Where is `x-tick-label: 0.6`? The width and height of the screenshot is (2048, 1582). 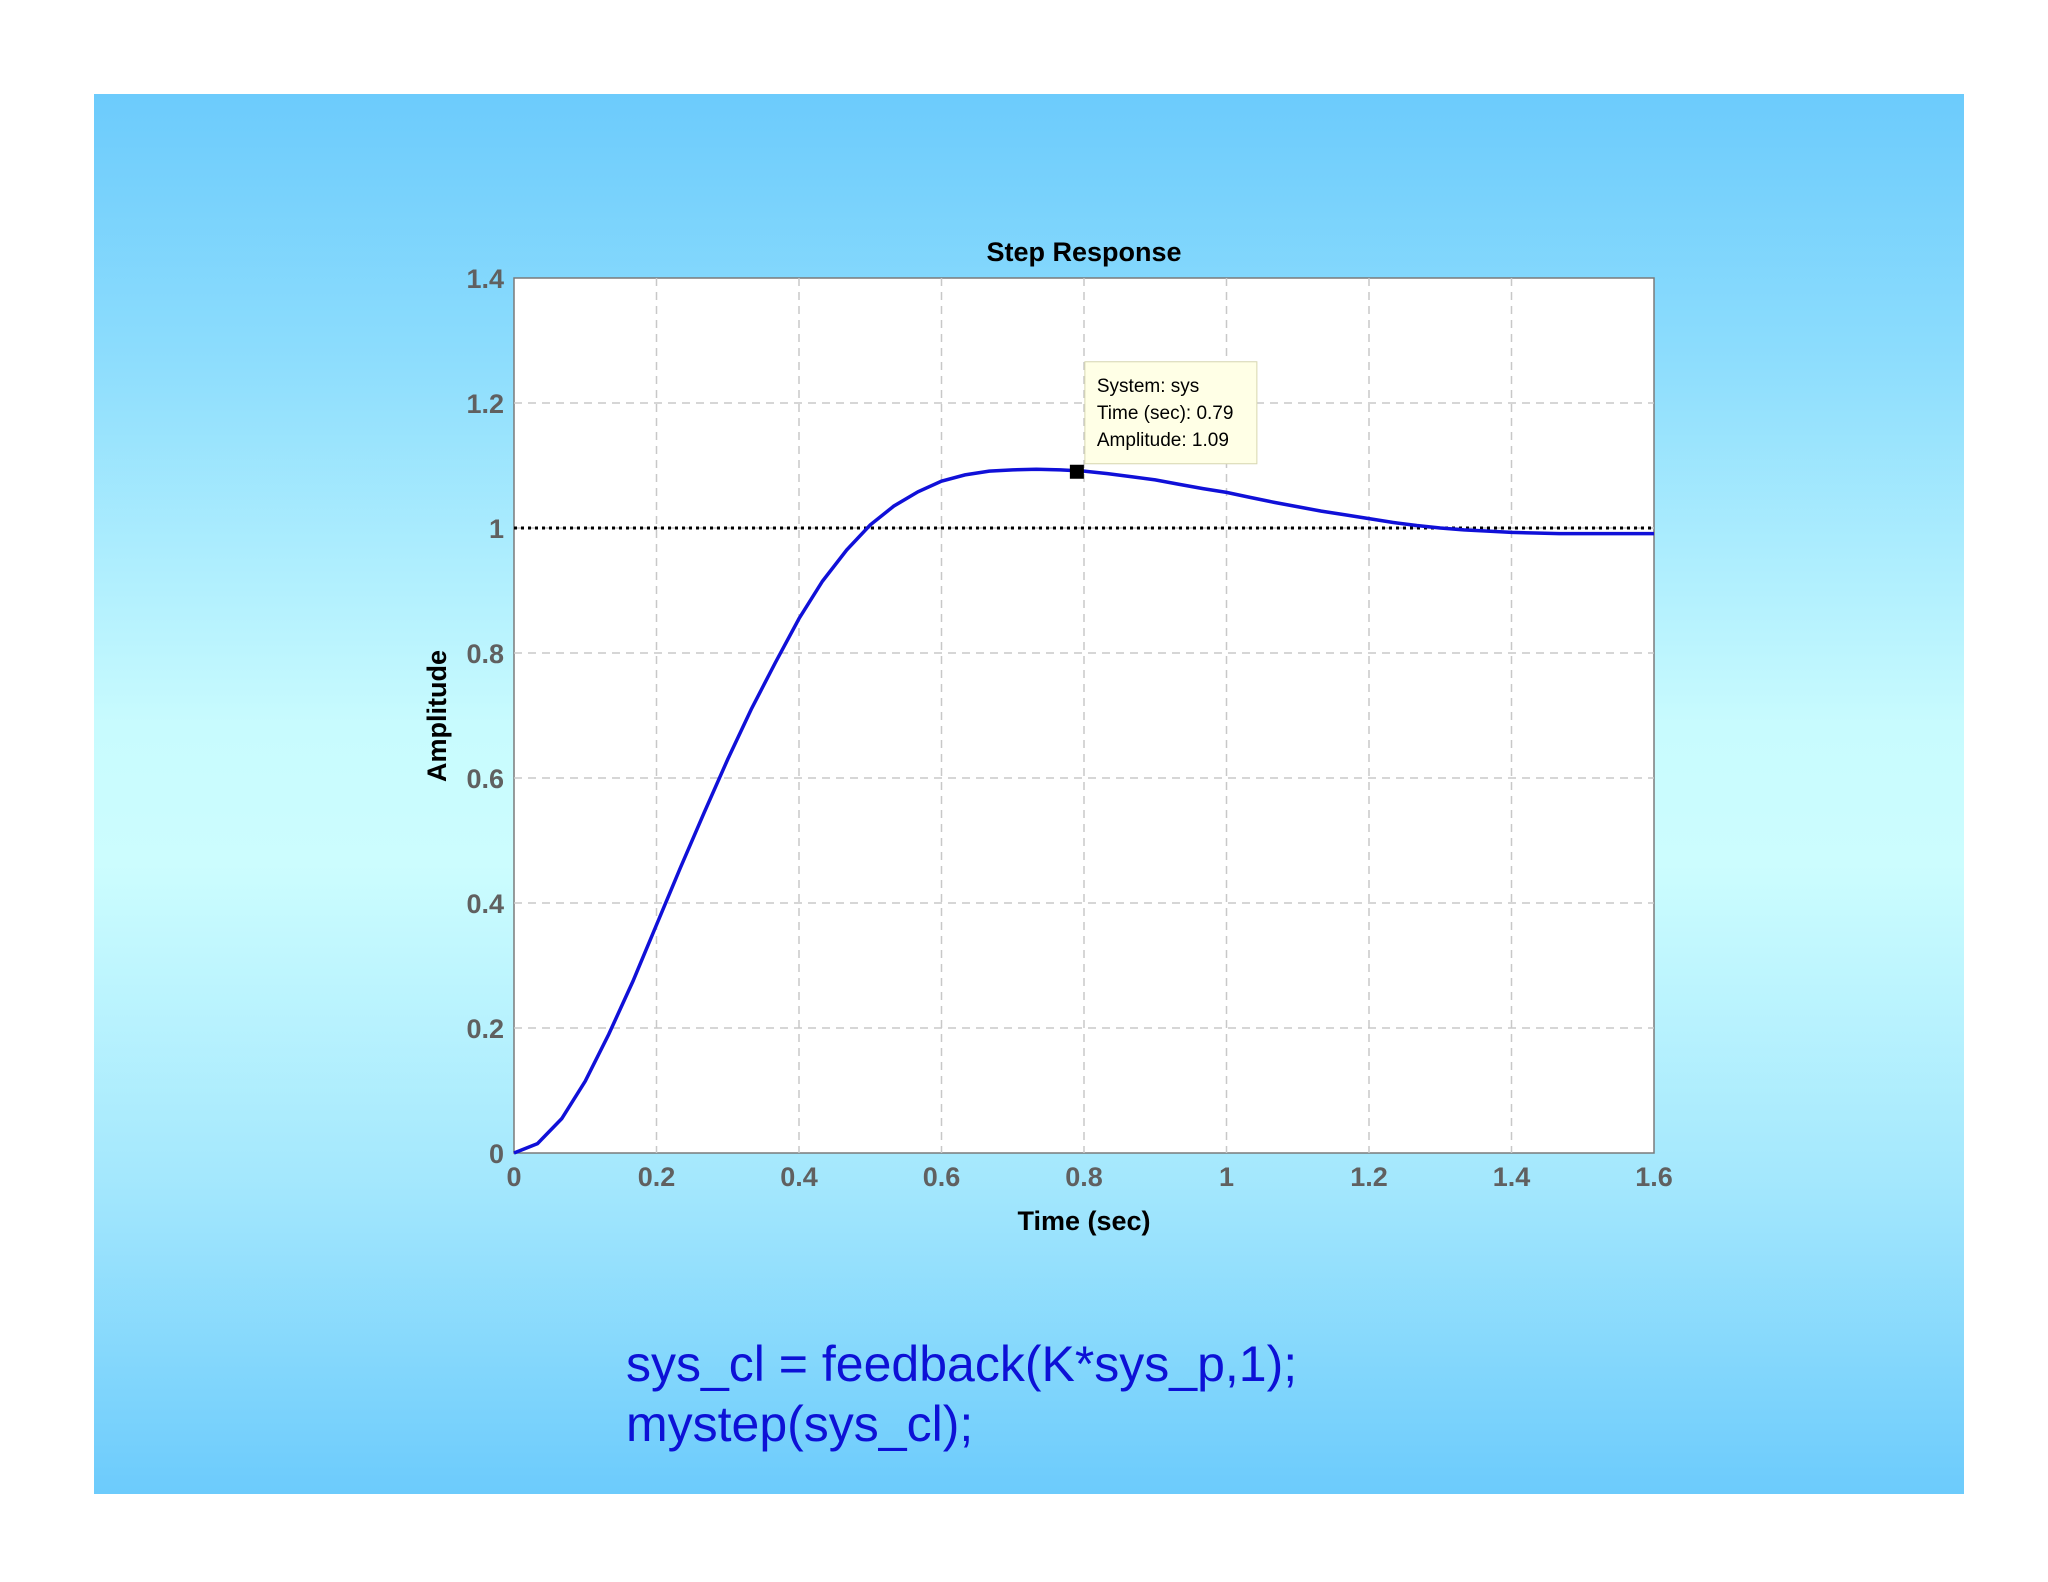 x-tick-label: 0.6 is located at coordinates (942, 1177).